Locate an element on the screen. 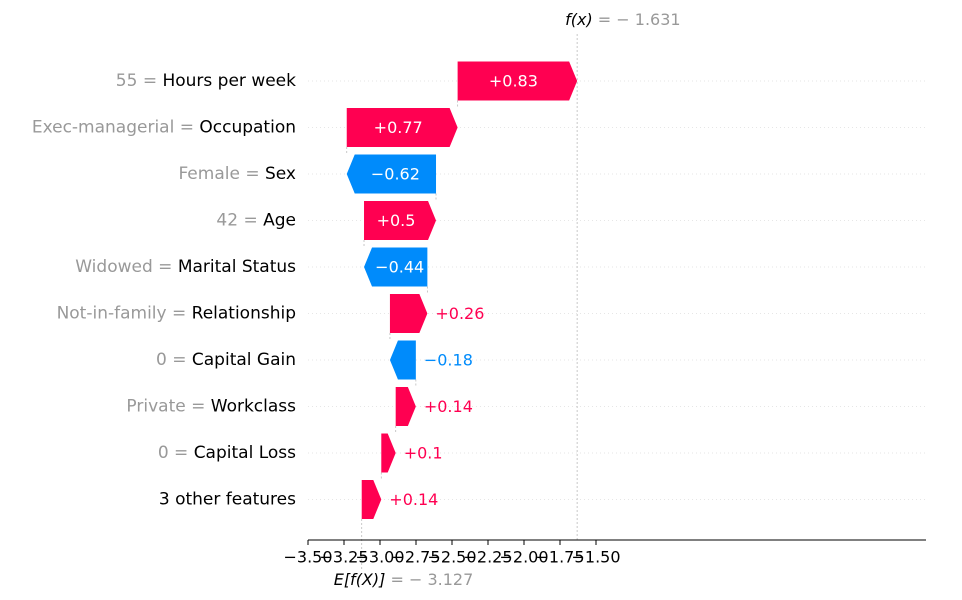 The width and height of the screenshot is (962, 600). feature-label: Private = Workclass is located at coordinates (211, 407).